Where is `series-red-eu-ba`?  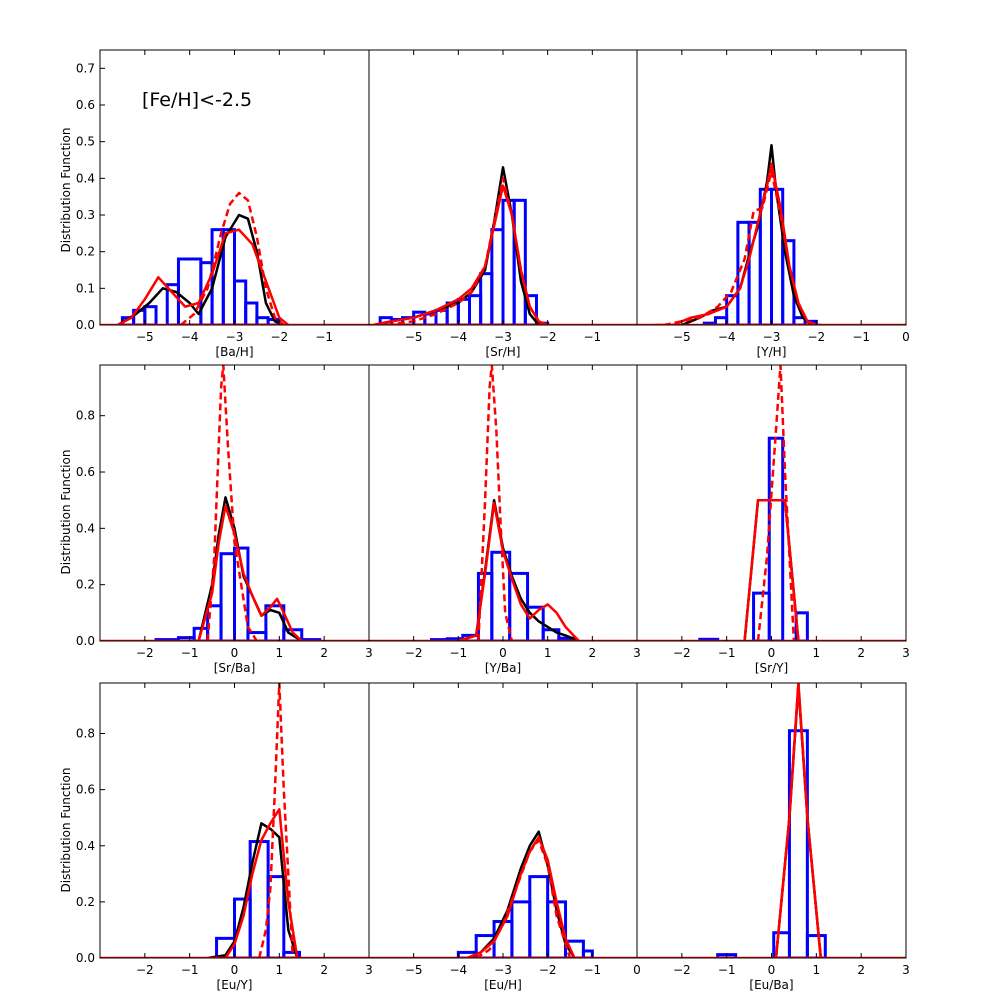 series-red-eu-ba is located at coordinates (798, 820).